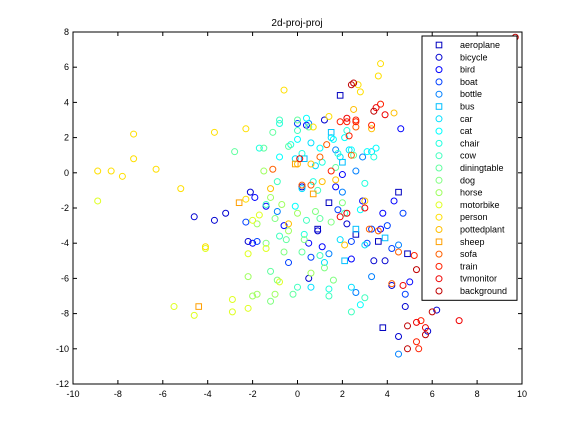 This screenshot has height=437, width=576. Describe the element at coordinates (457, 143) in the screenshot. I see `legend-item: chair` at that location.